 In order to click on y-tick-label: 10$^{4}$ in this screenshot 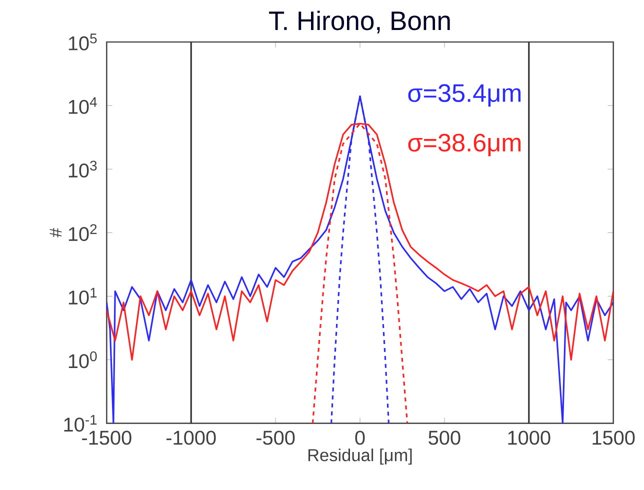, I will do `click(82, 105)`.